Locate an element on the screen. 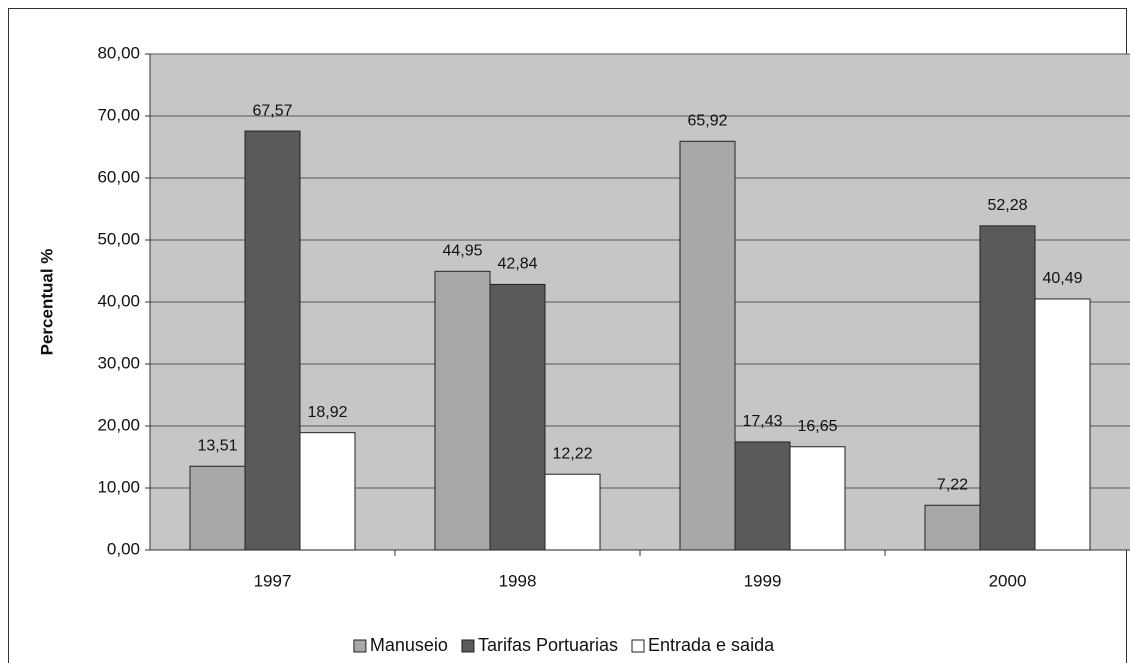 The image size is (1134, 663). x-tick-label: 1998 is located at coordinates (518, 580).